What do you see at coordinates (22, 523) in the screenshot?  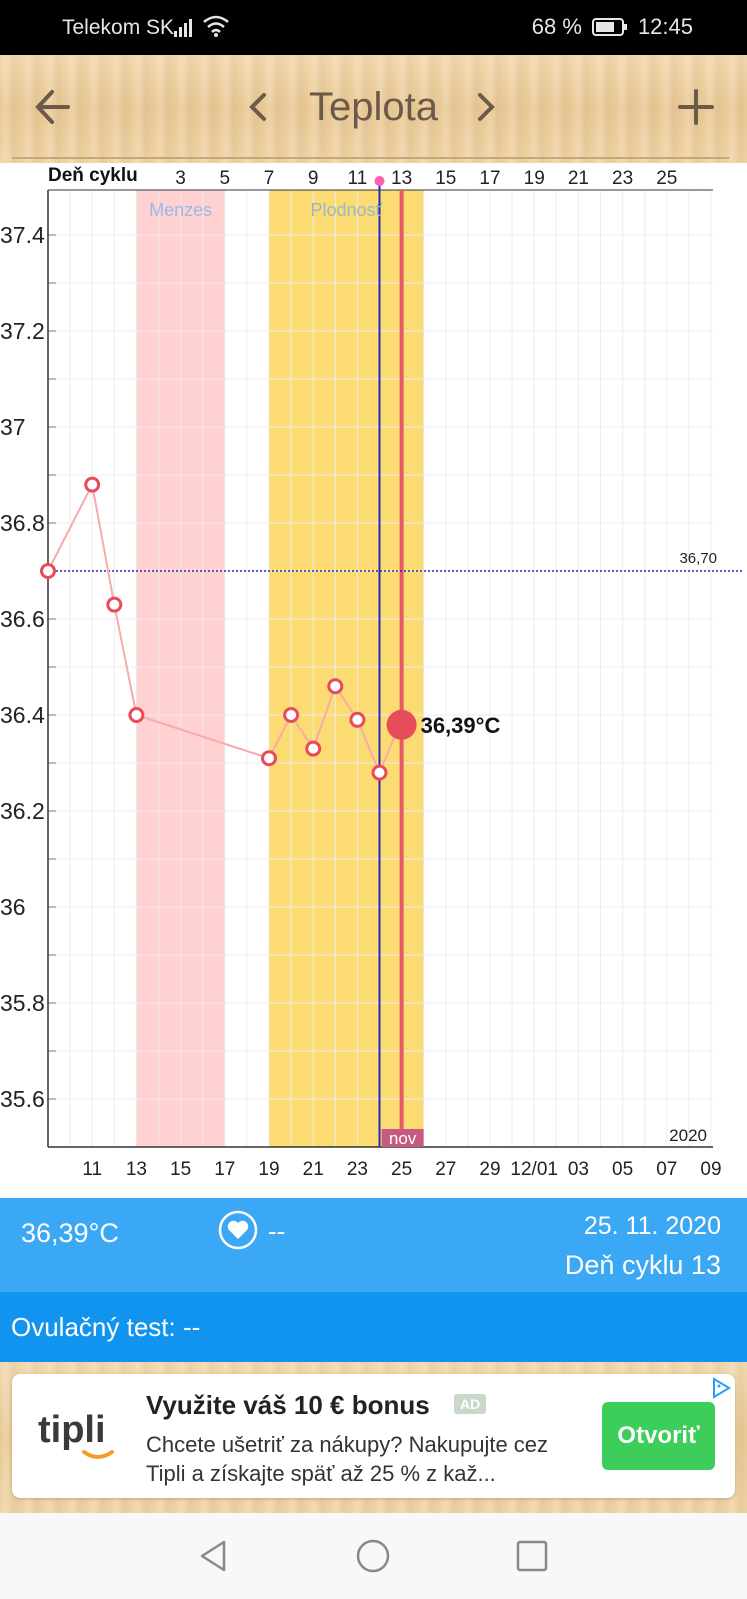 I see `y-tick-label: 36.8` at bounding box center [22, 523].